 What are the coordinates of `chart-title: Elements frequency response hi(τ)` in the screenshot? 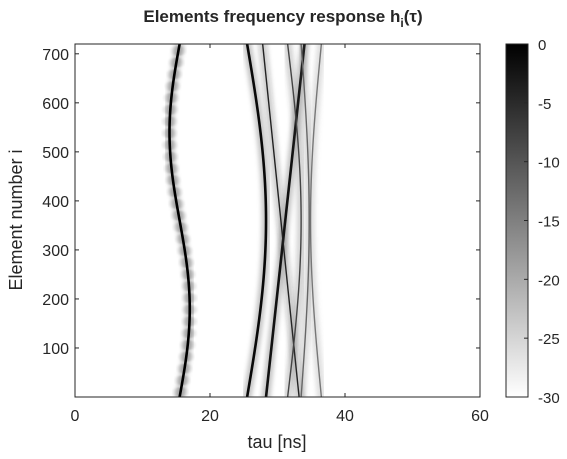 It's located at (282, 18).